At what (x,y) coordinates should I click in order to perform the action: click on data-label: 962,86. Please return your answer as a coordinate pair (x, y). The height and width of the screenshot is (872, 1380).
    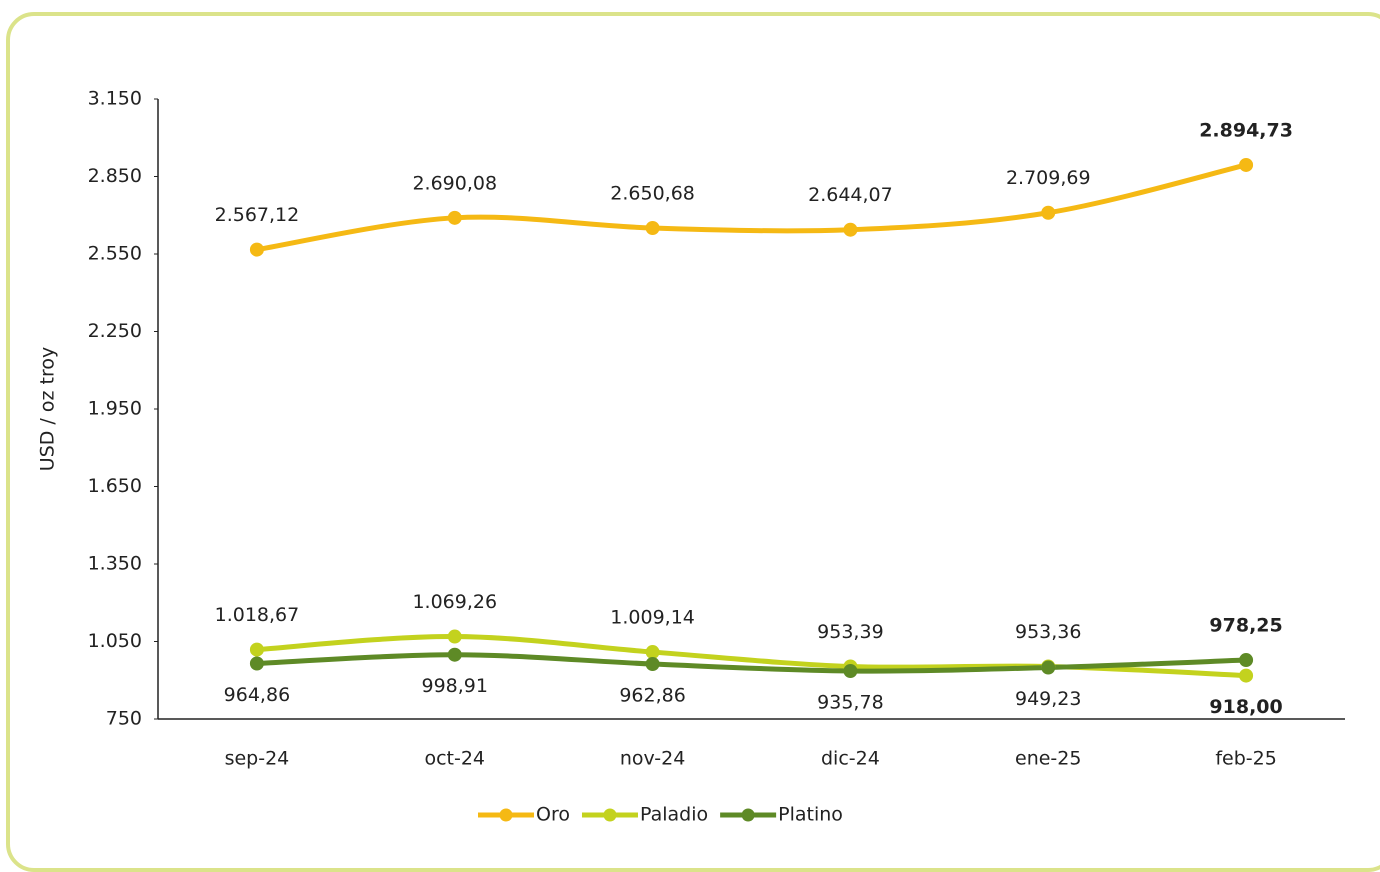
    Looking at the image, I should click on (652, 696).